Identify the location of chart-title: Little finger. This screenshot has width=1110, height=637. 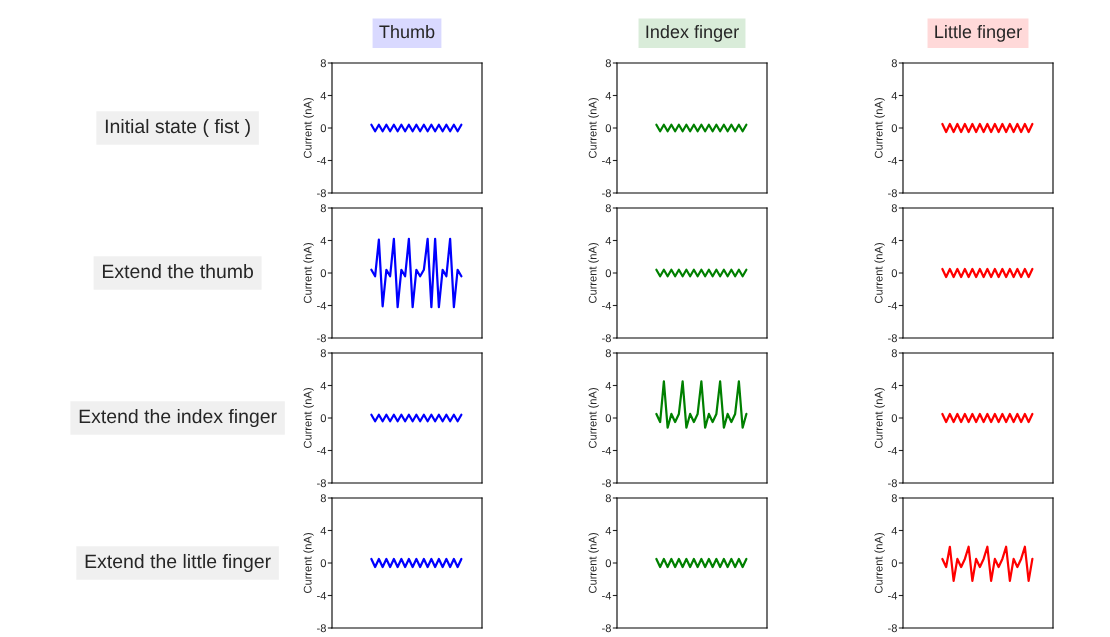
(978, 33).